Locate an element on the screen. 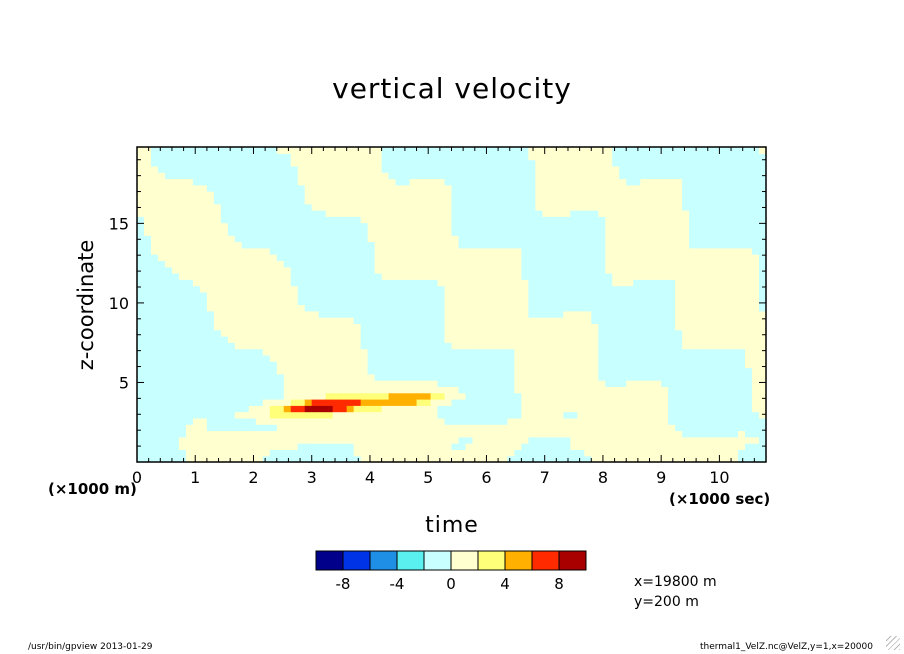 Image resolution: width=904 pixels, height=654 pixels. resize-grip-icon is located at coordinates (893, 643).